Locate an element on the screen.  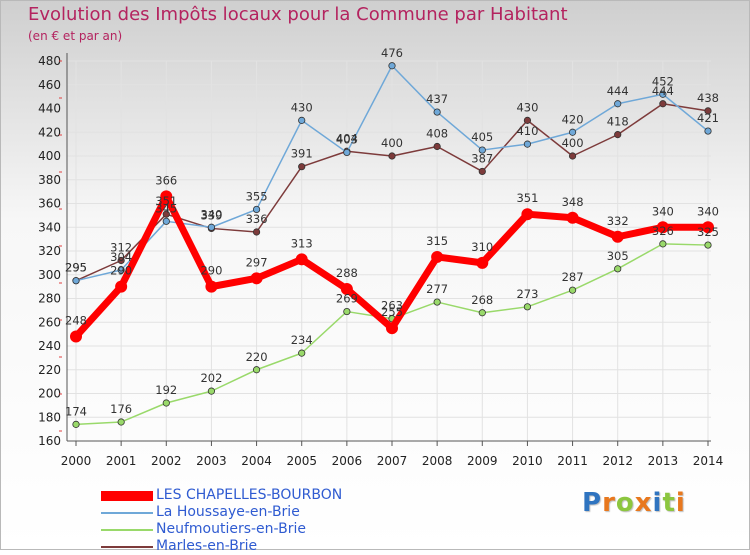
x-tick-label-2003: 2003 is located at coordinates (211, 461).